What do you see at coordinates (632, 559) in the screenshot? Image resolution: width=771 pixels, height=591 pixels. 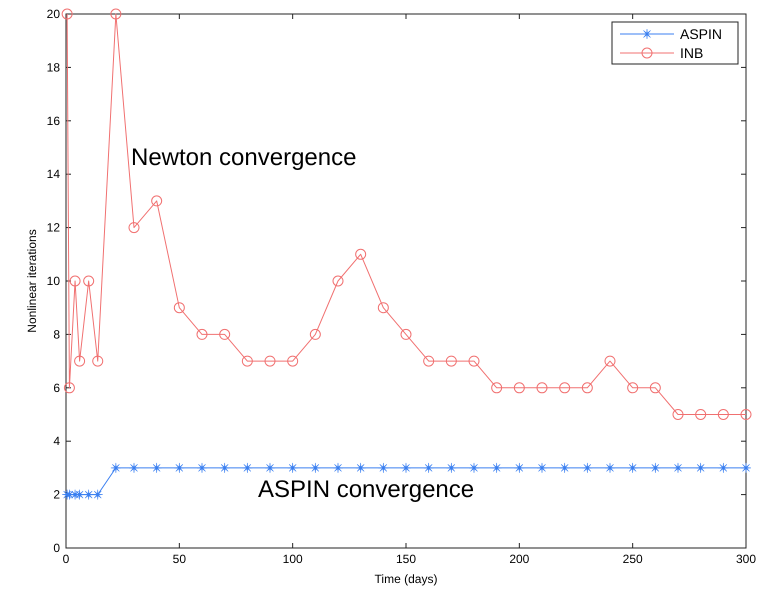 I see `x-tick-label: 250` at bounding box center [632, 559].